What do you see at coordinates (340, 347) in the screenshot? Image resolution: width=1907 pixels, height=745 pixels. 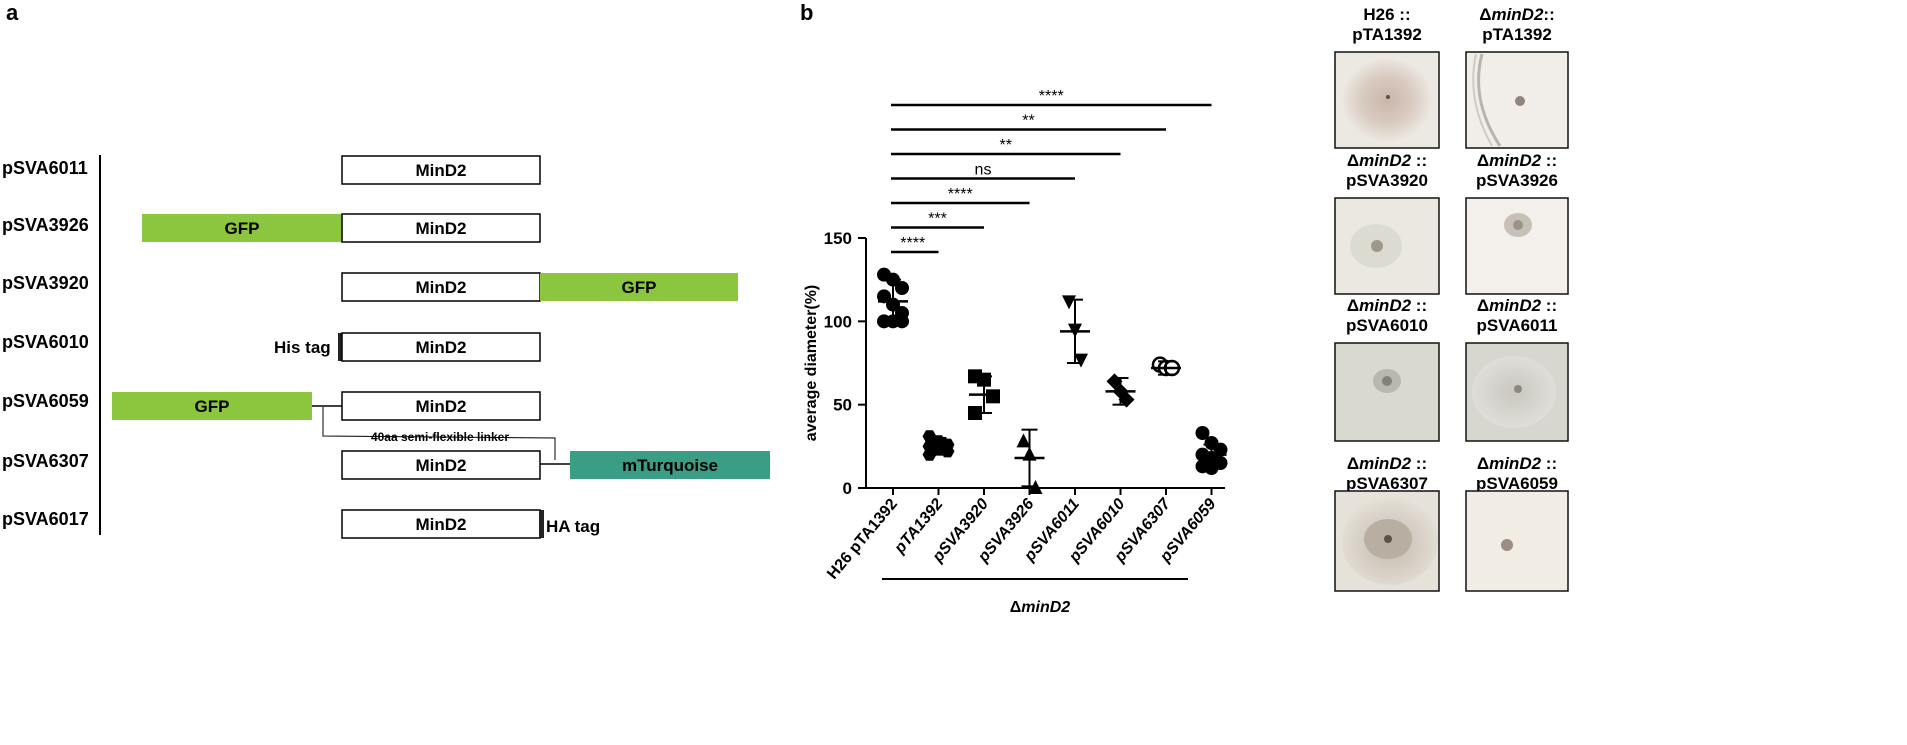 I see `his-tag-block` at bounding box center [340, 347].